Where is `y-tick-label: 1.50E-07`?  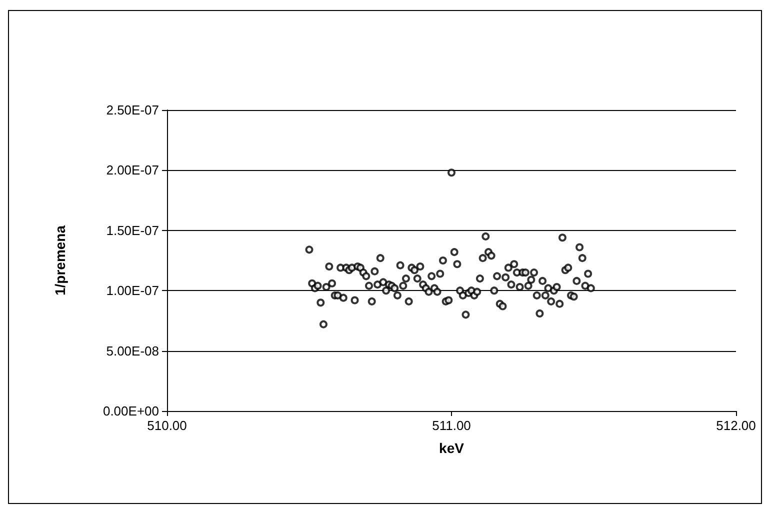
y-tick-label: 1.50E-07 is located at coordinates (132, 230).